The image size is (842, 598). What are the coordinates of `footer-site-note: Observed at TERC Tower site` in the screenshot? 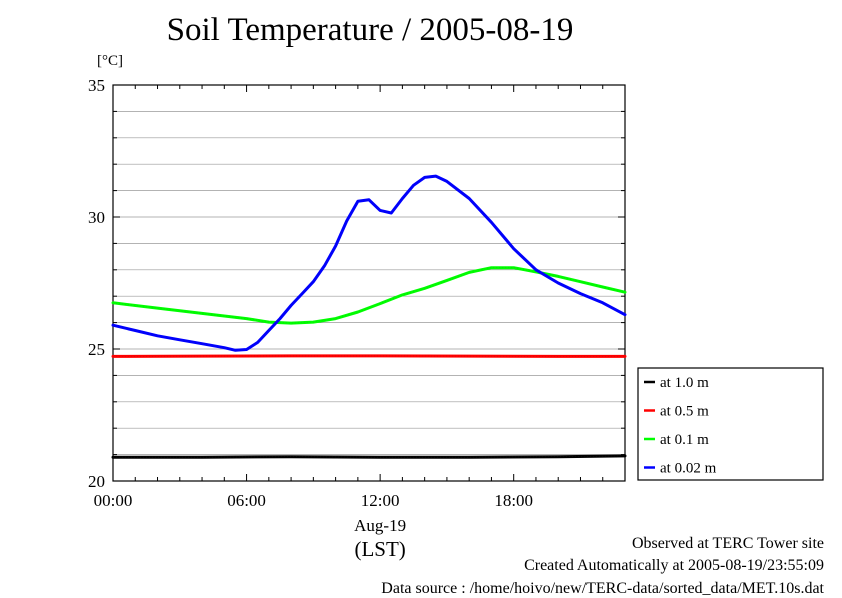 It's located at (727, 543).